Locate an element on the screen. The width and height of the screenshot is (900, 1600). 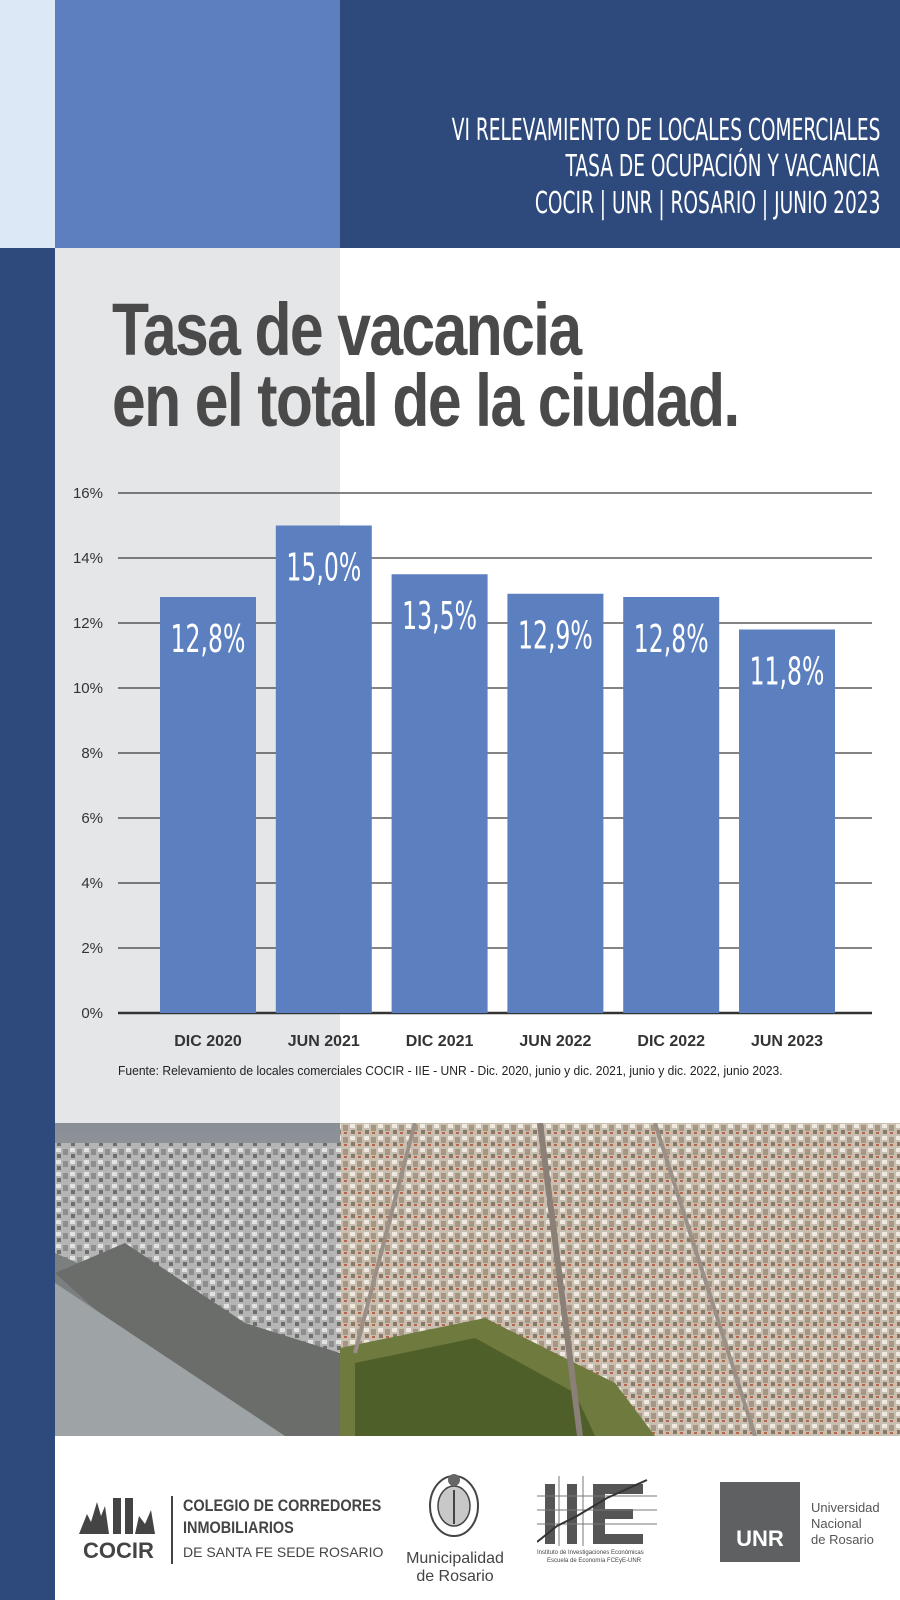
coat-of-arms-icon is located at coordinates (454, 1505).